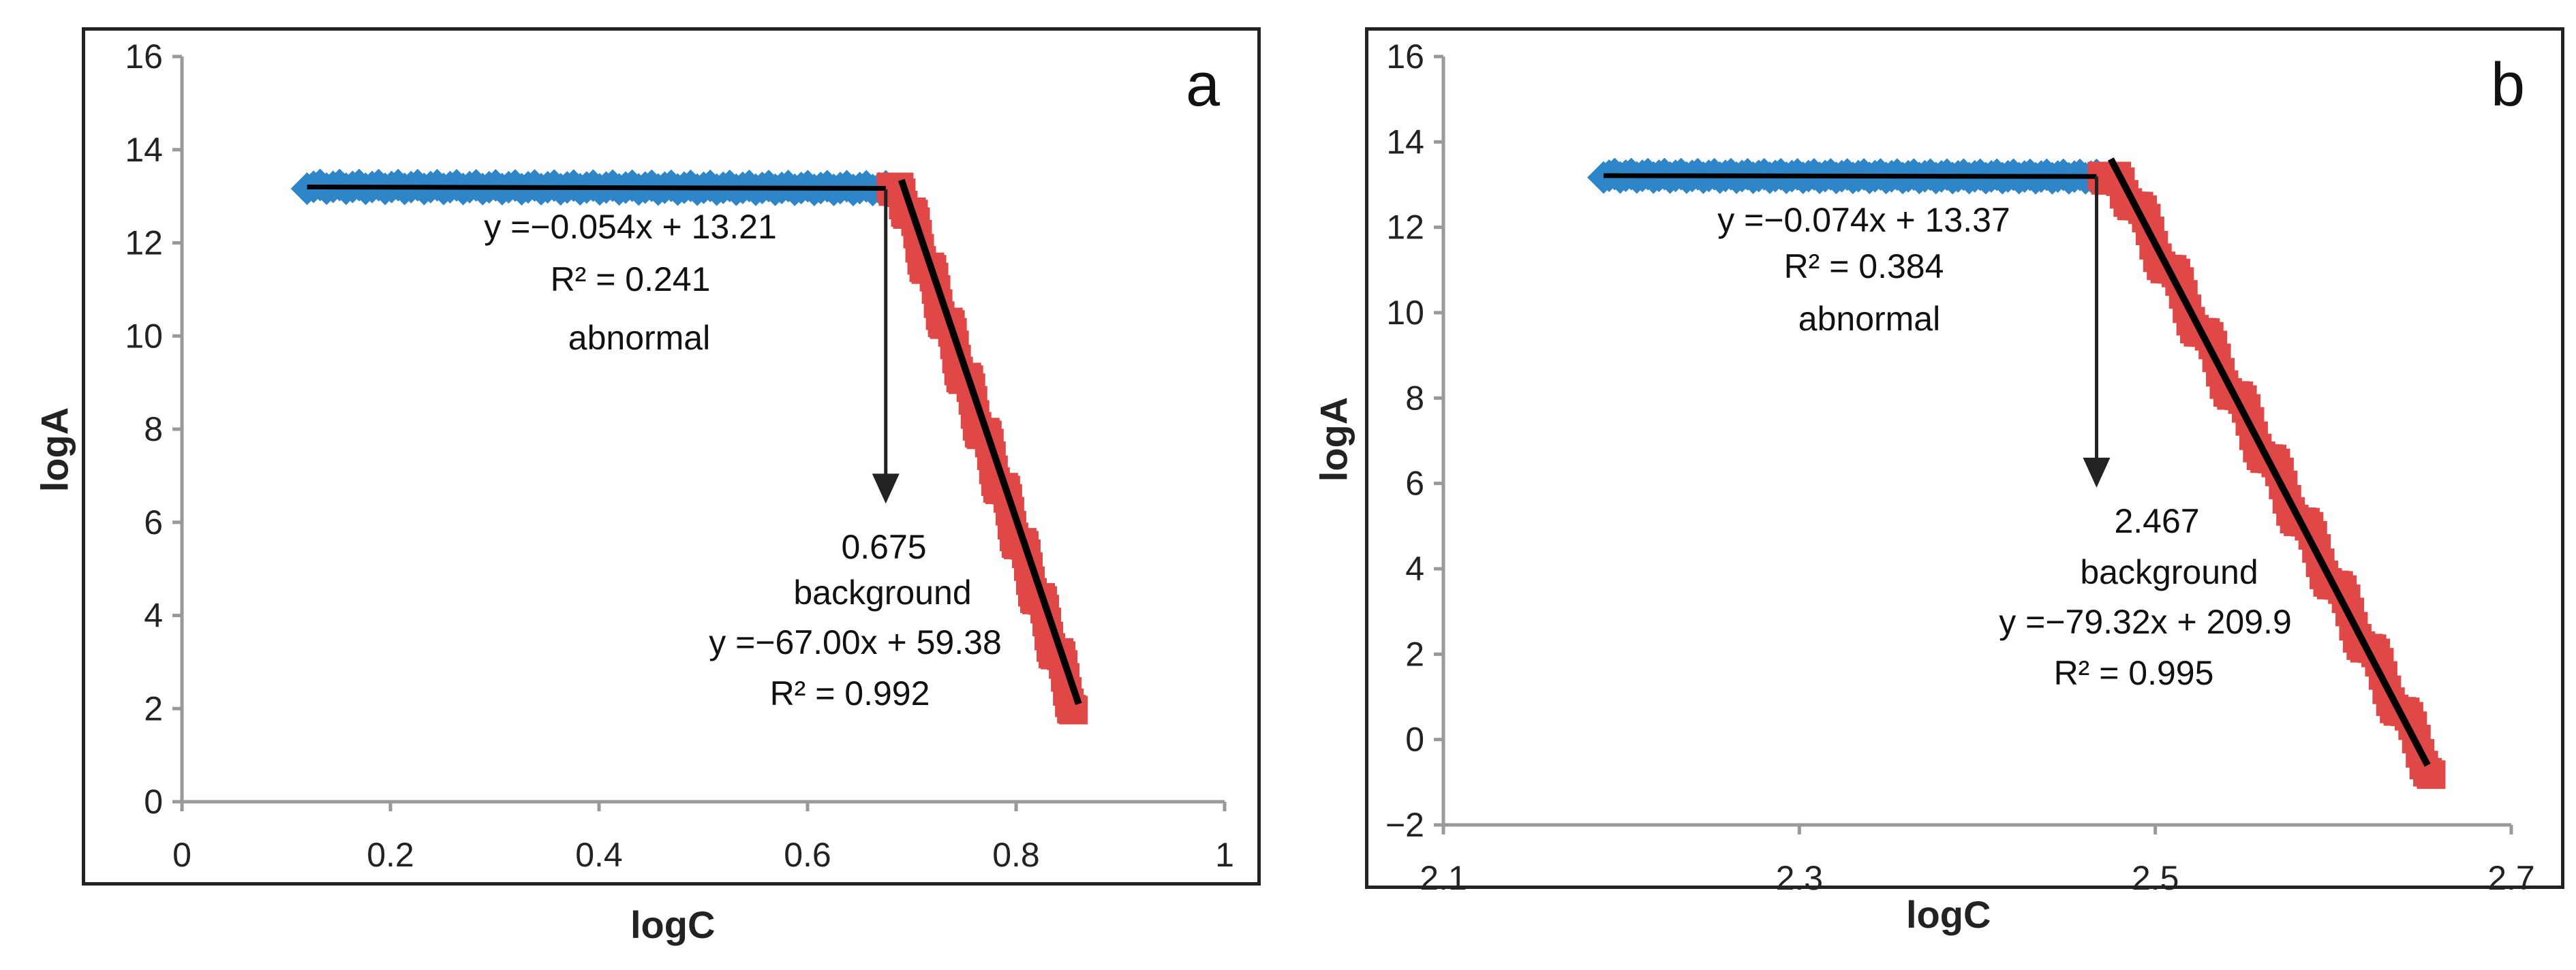 The image size is (2576, 970). What do you see at coordinates (855, 642) in the screenshot?
I see `equation-background-a: y =−67.00x + 59.38` at bounding box center [855, 642].